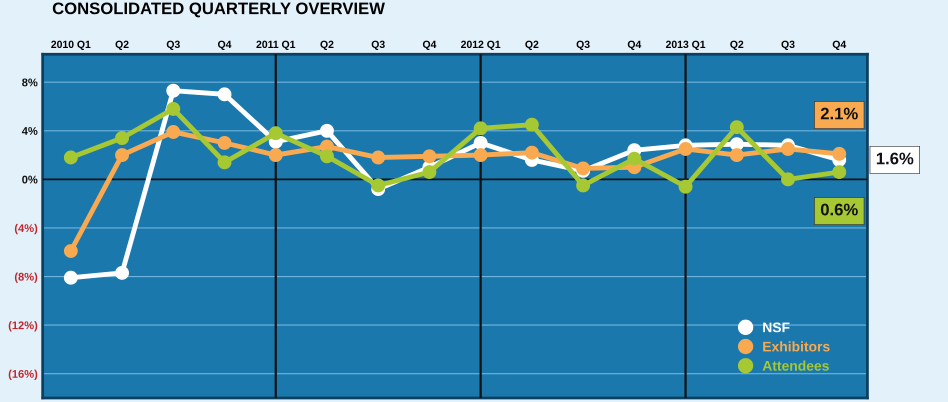 The width and height of the screenshot is (948, 402). What do you see at coordinates (276, 45) in the screenshot?
I see `x-tick-label: 2011 Q1` at bounding box center [276, 45].